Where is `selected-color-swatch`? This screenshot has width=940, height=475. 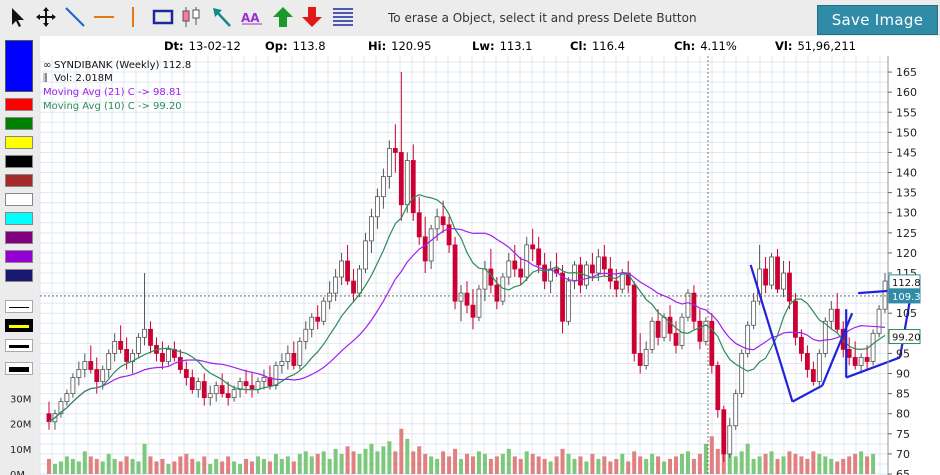 selected-color-swatch is located at coordinates (19, 66).